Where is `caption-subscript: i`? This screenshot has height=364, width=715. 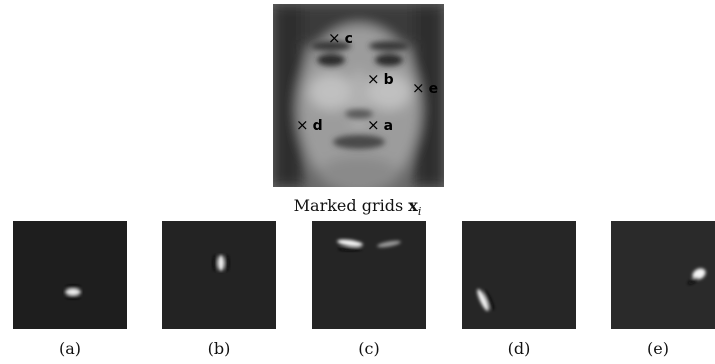 caption-subscript: i is located at coordinates (419, 212).